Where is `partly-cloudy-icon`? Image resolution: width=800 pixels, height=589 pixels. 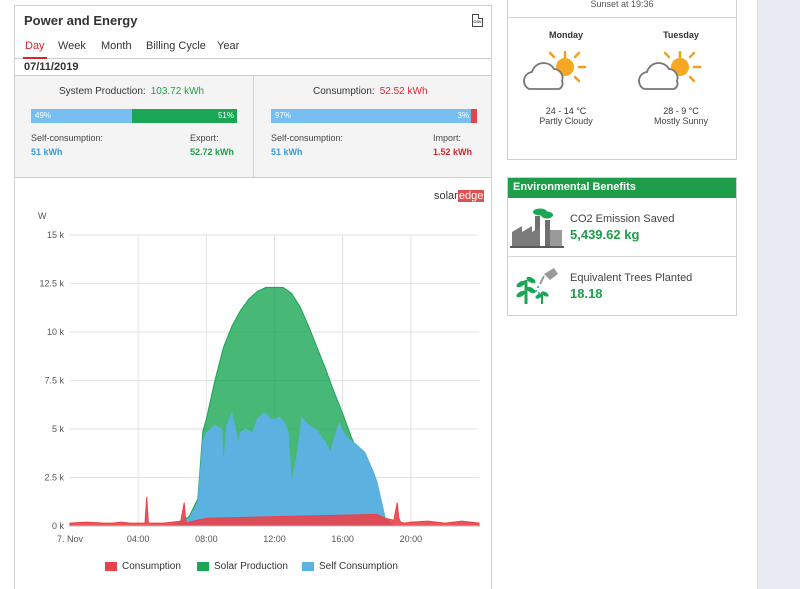
partly-cloudy-icon is located at coordinates (555, 70).